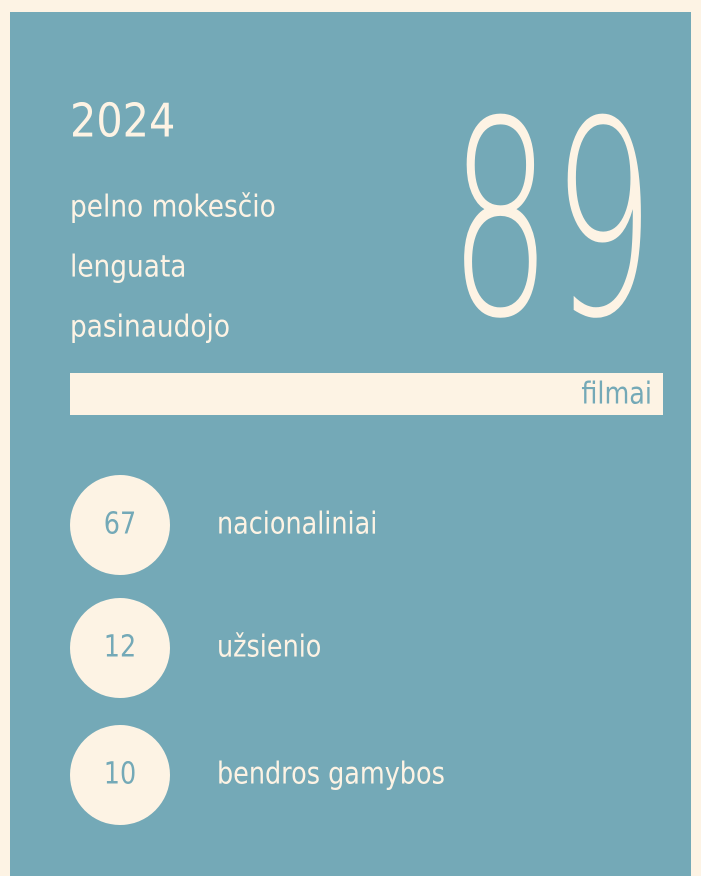  I want to click on count: 67, so click(120, 524).